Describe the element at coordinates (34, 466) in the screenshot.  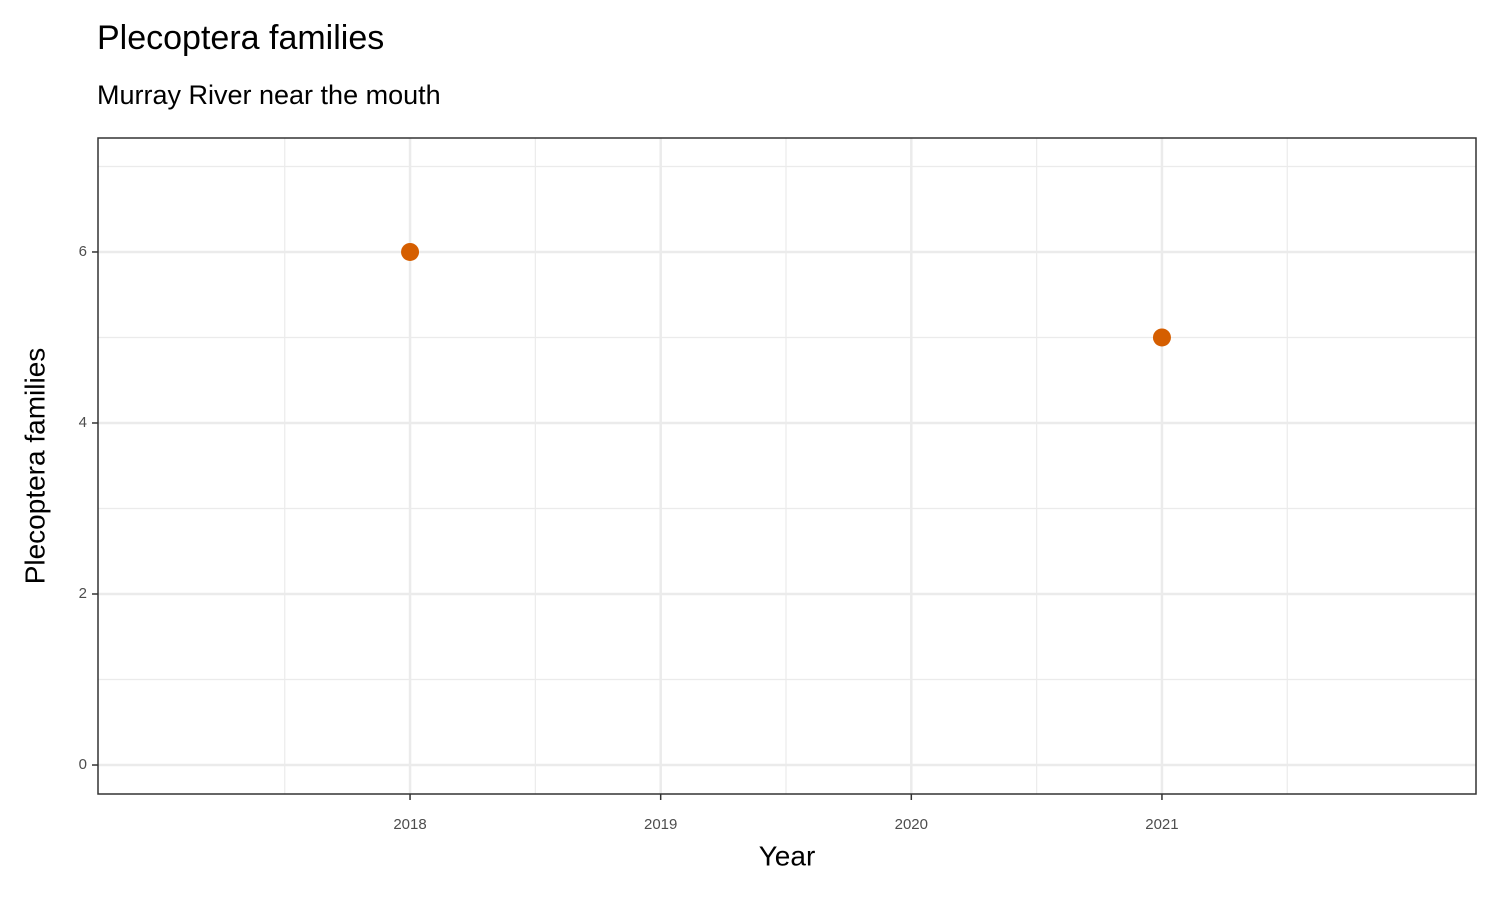
I see `y-axis-title: Plecoptera families` at that location.